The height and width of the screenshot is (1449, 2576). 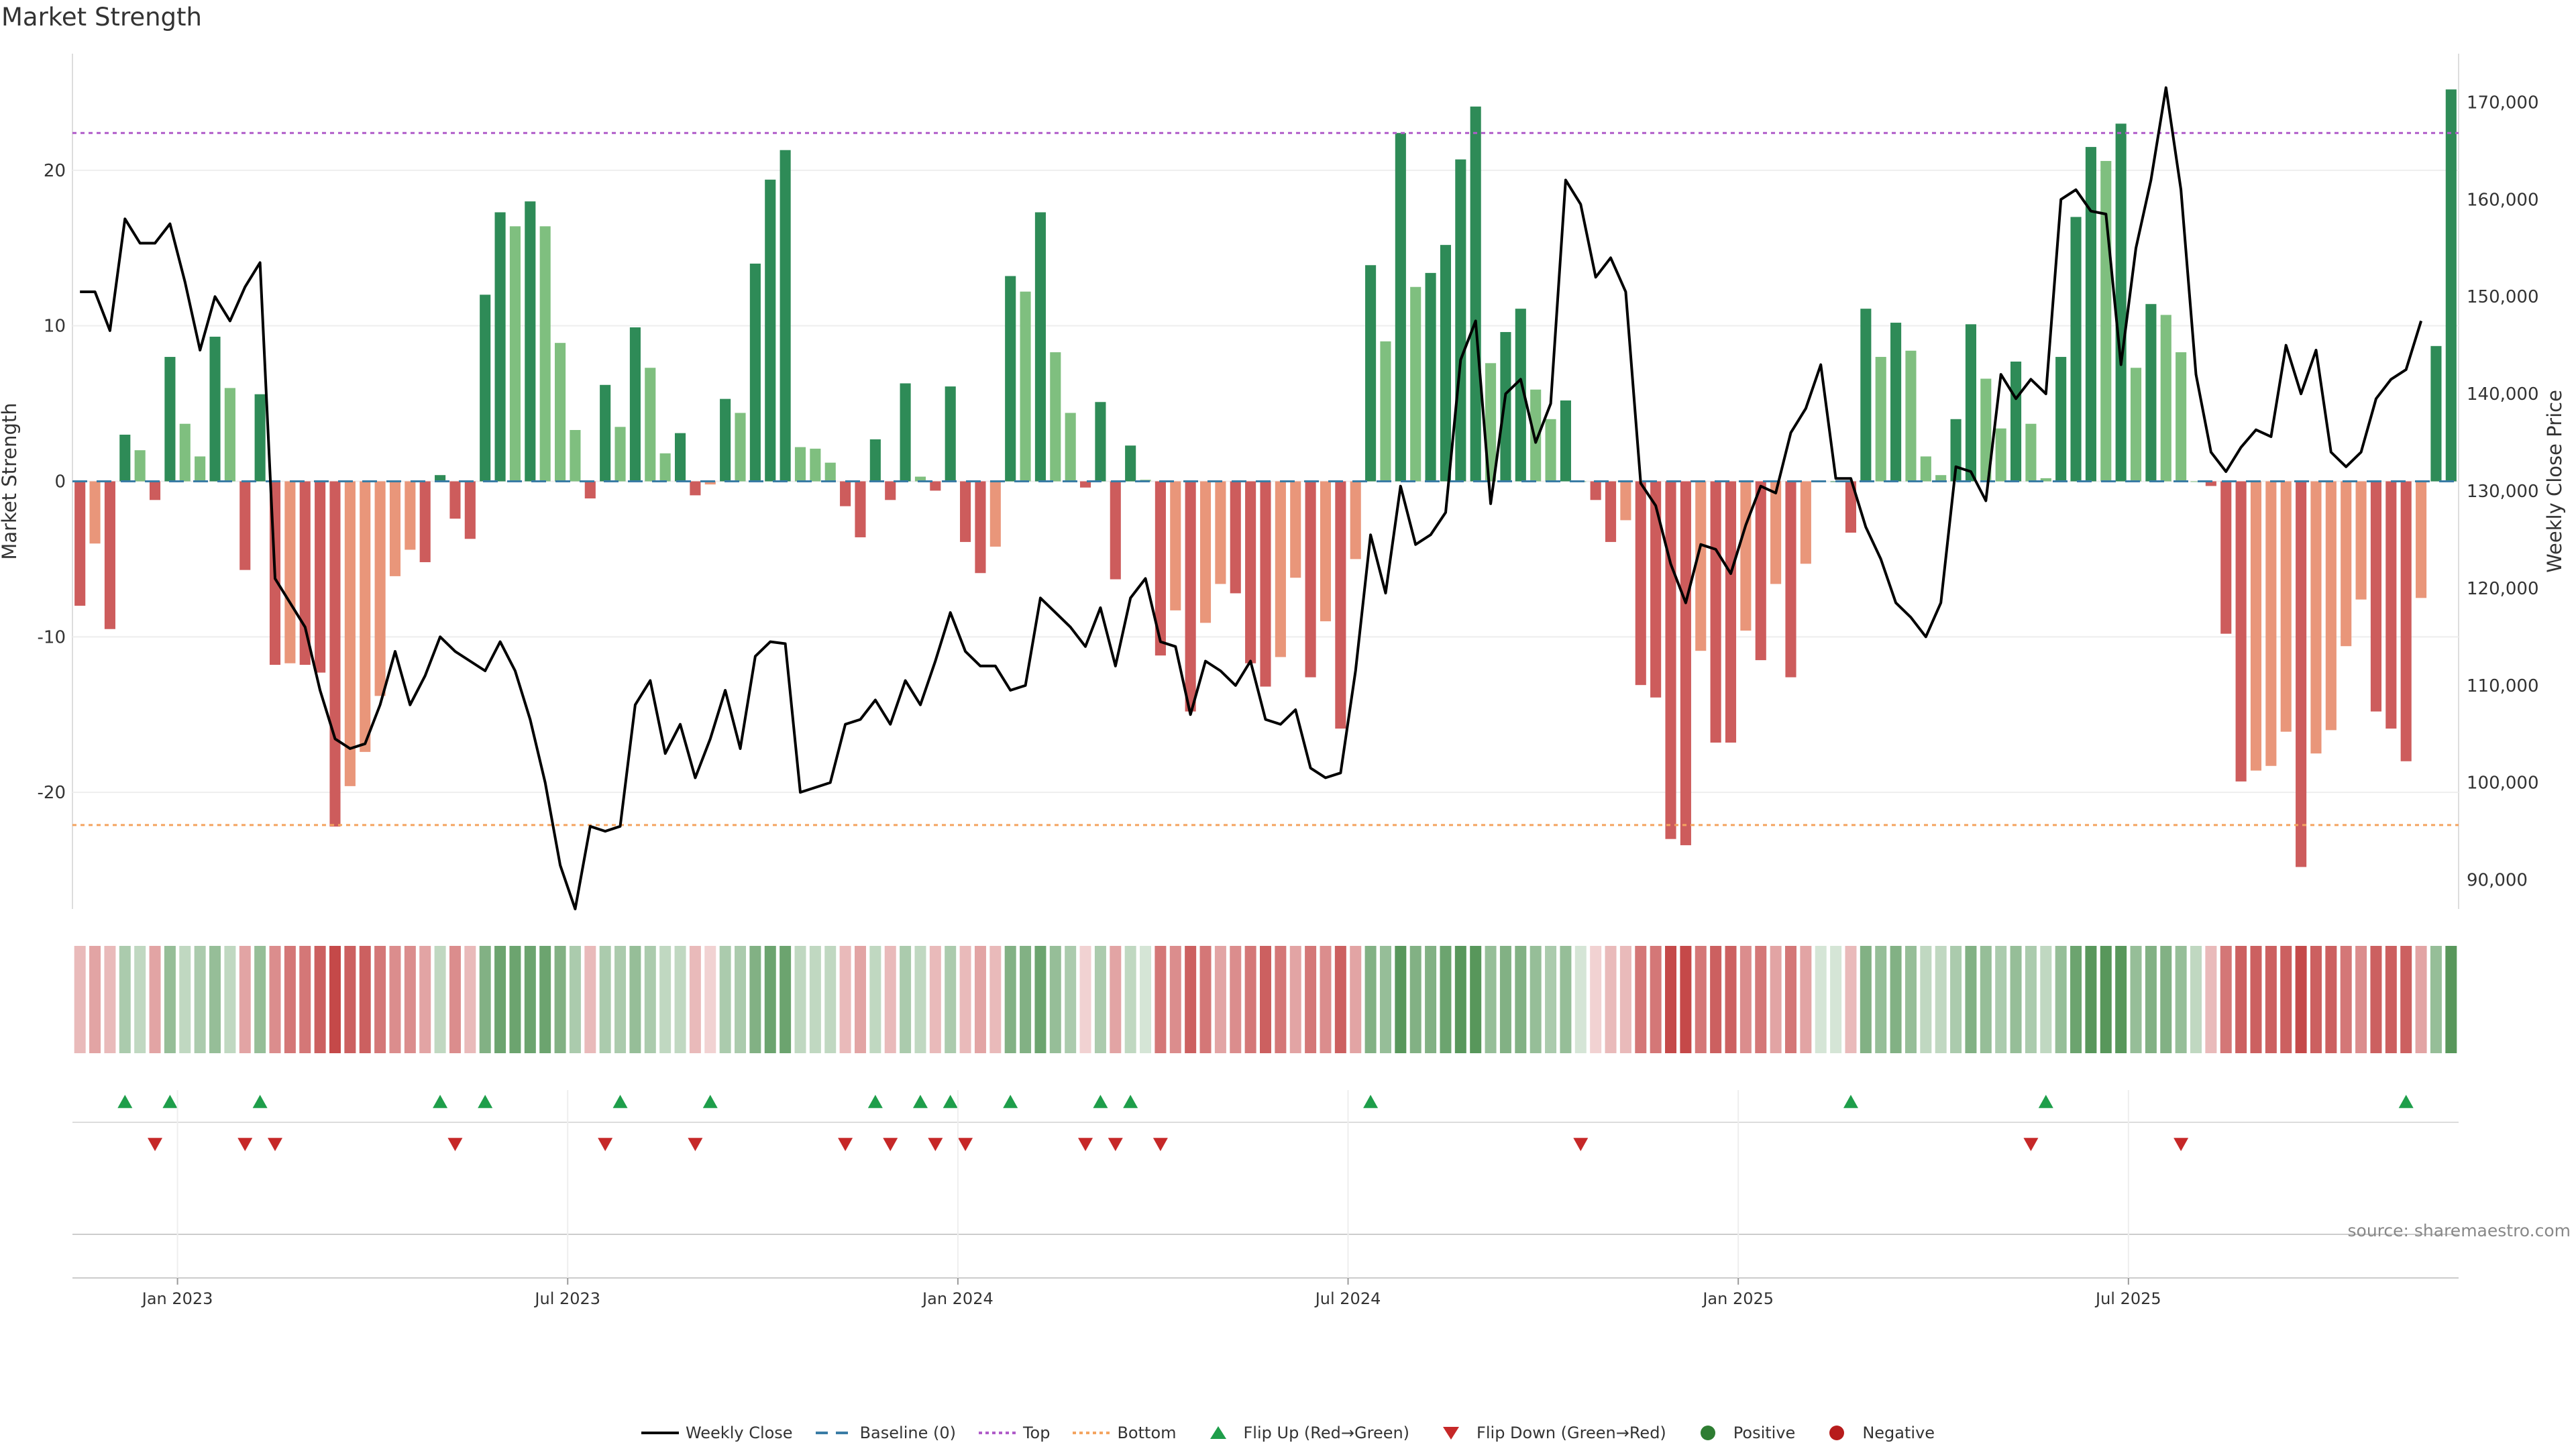 What do you see at coordinates (907, 1433) in the screenshot?
I see `legend-label: Baseline (0)` at bounding box center [907, 1433].